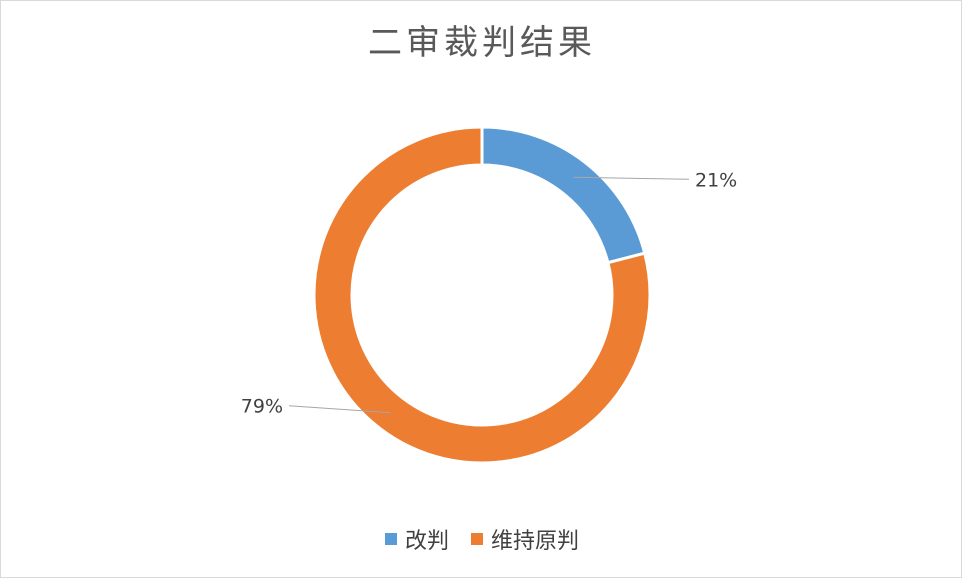 This screenshot has height=579, width=962. What do you see at coordinates (477, 539) in the screenshot?
I see `legend-swatch-weichi` at bounding box center [477, 539].